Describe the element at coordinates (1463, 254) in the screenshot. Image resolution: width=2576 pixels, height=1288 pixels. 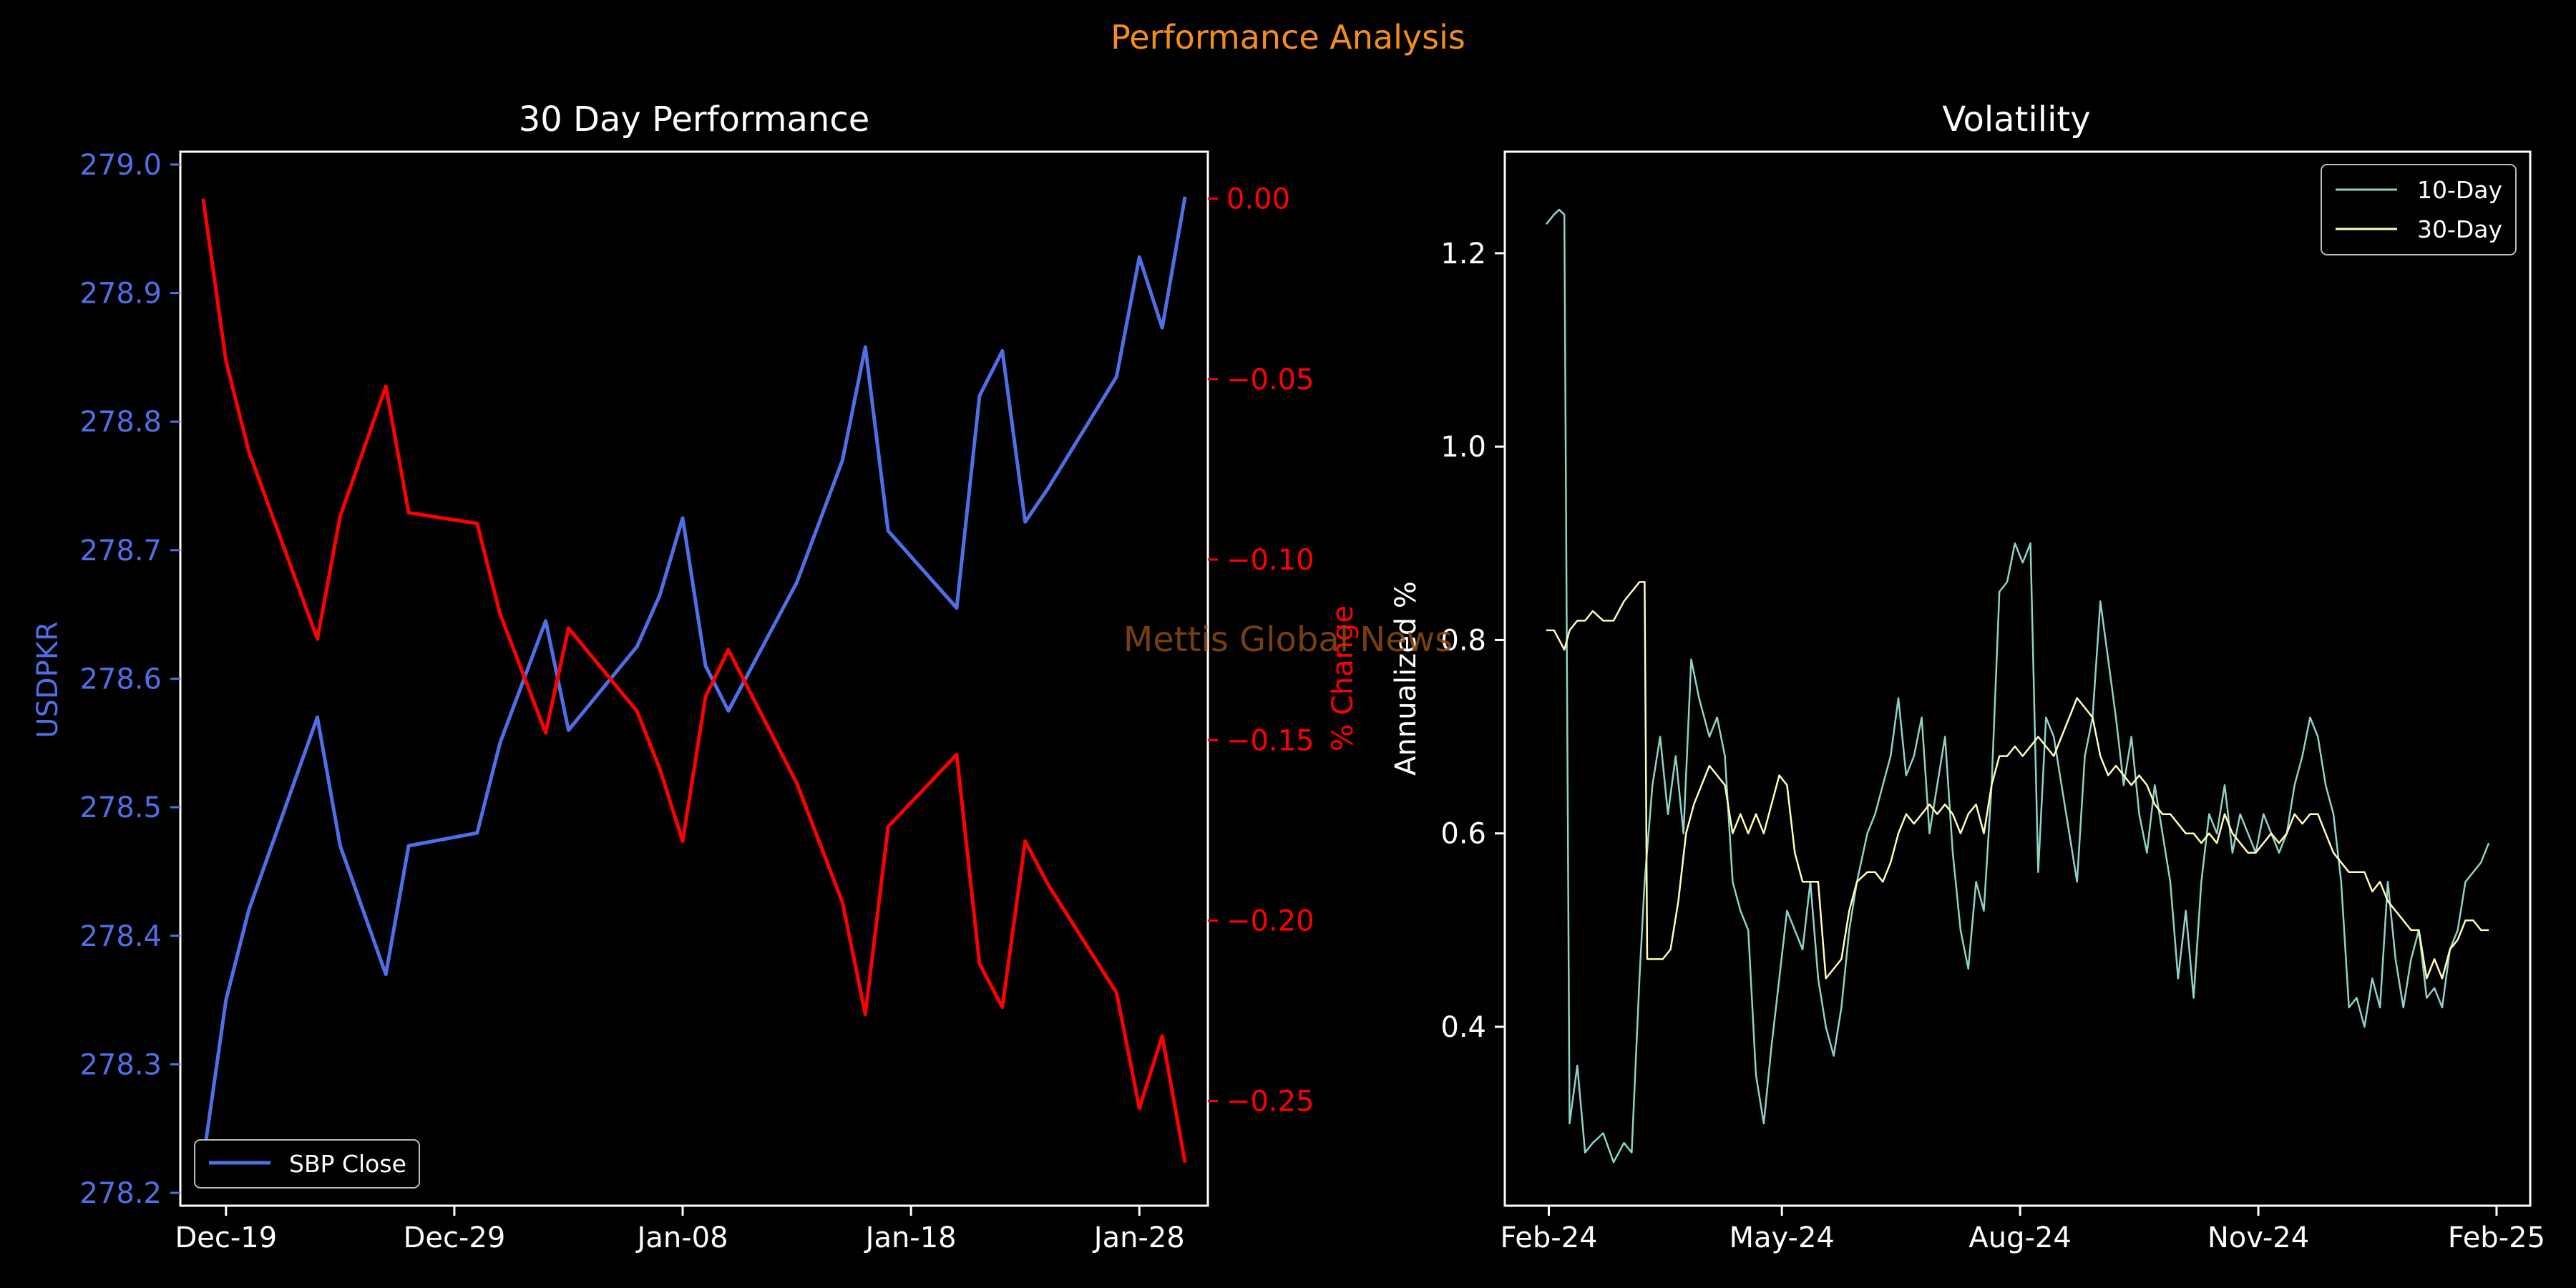
I see `y-tick-label: 1.2` at that location.